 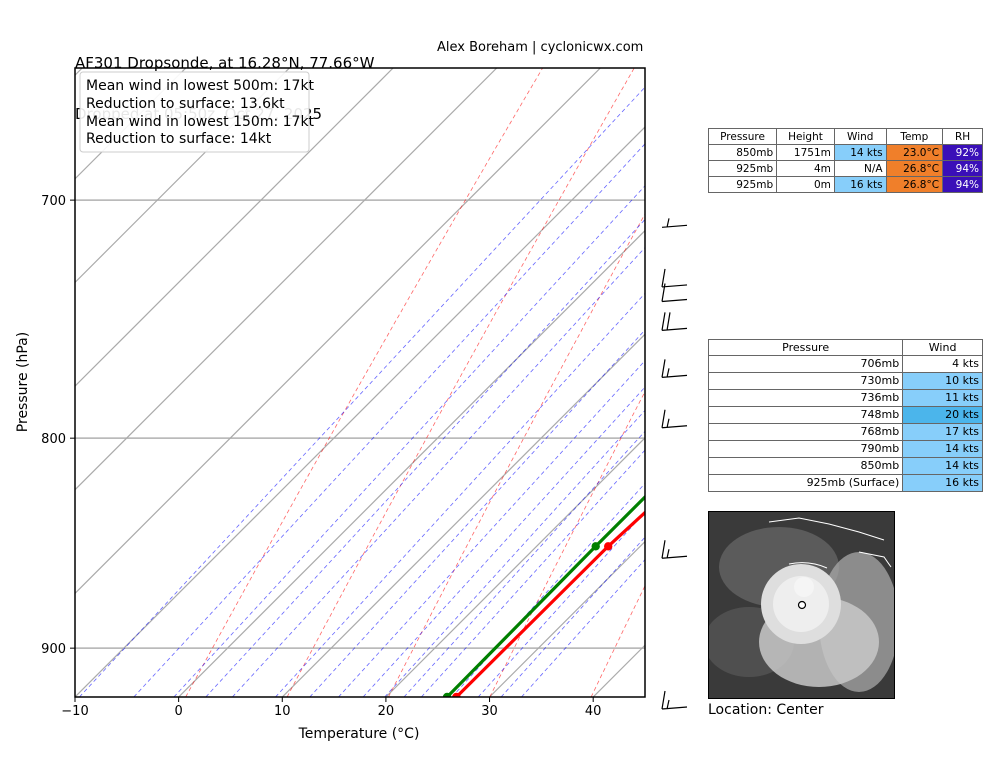 I want to click on rh-cell: 94%, so click(x=962, y=184).